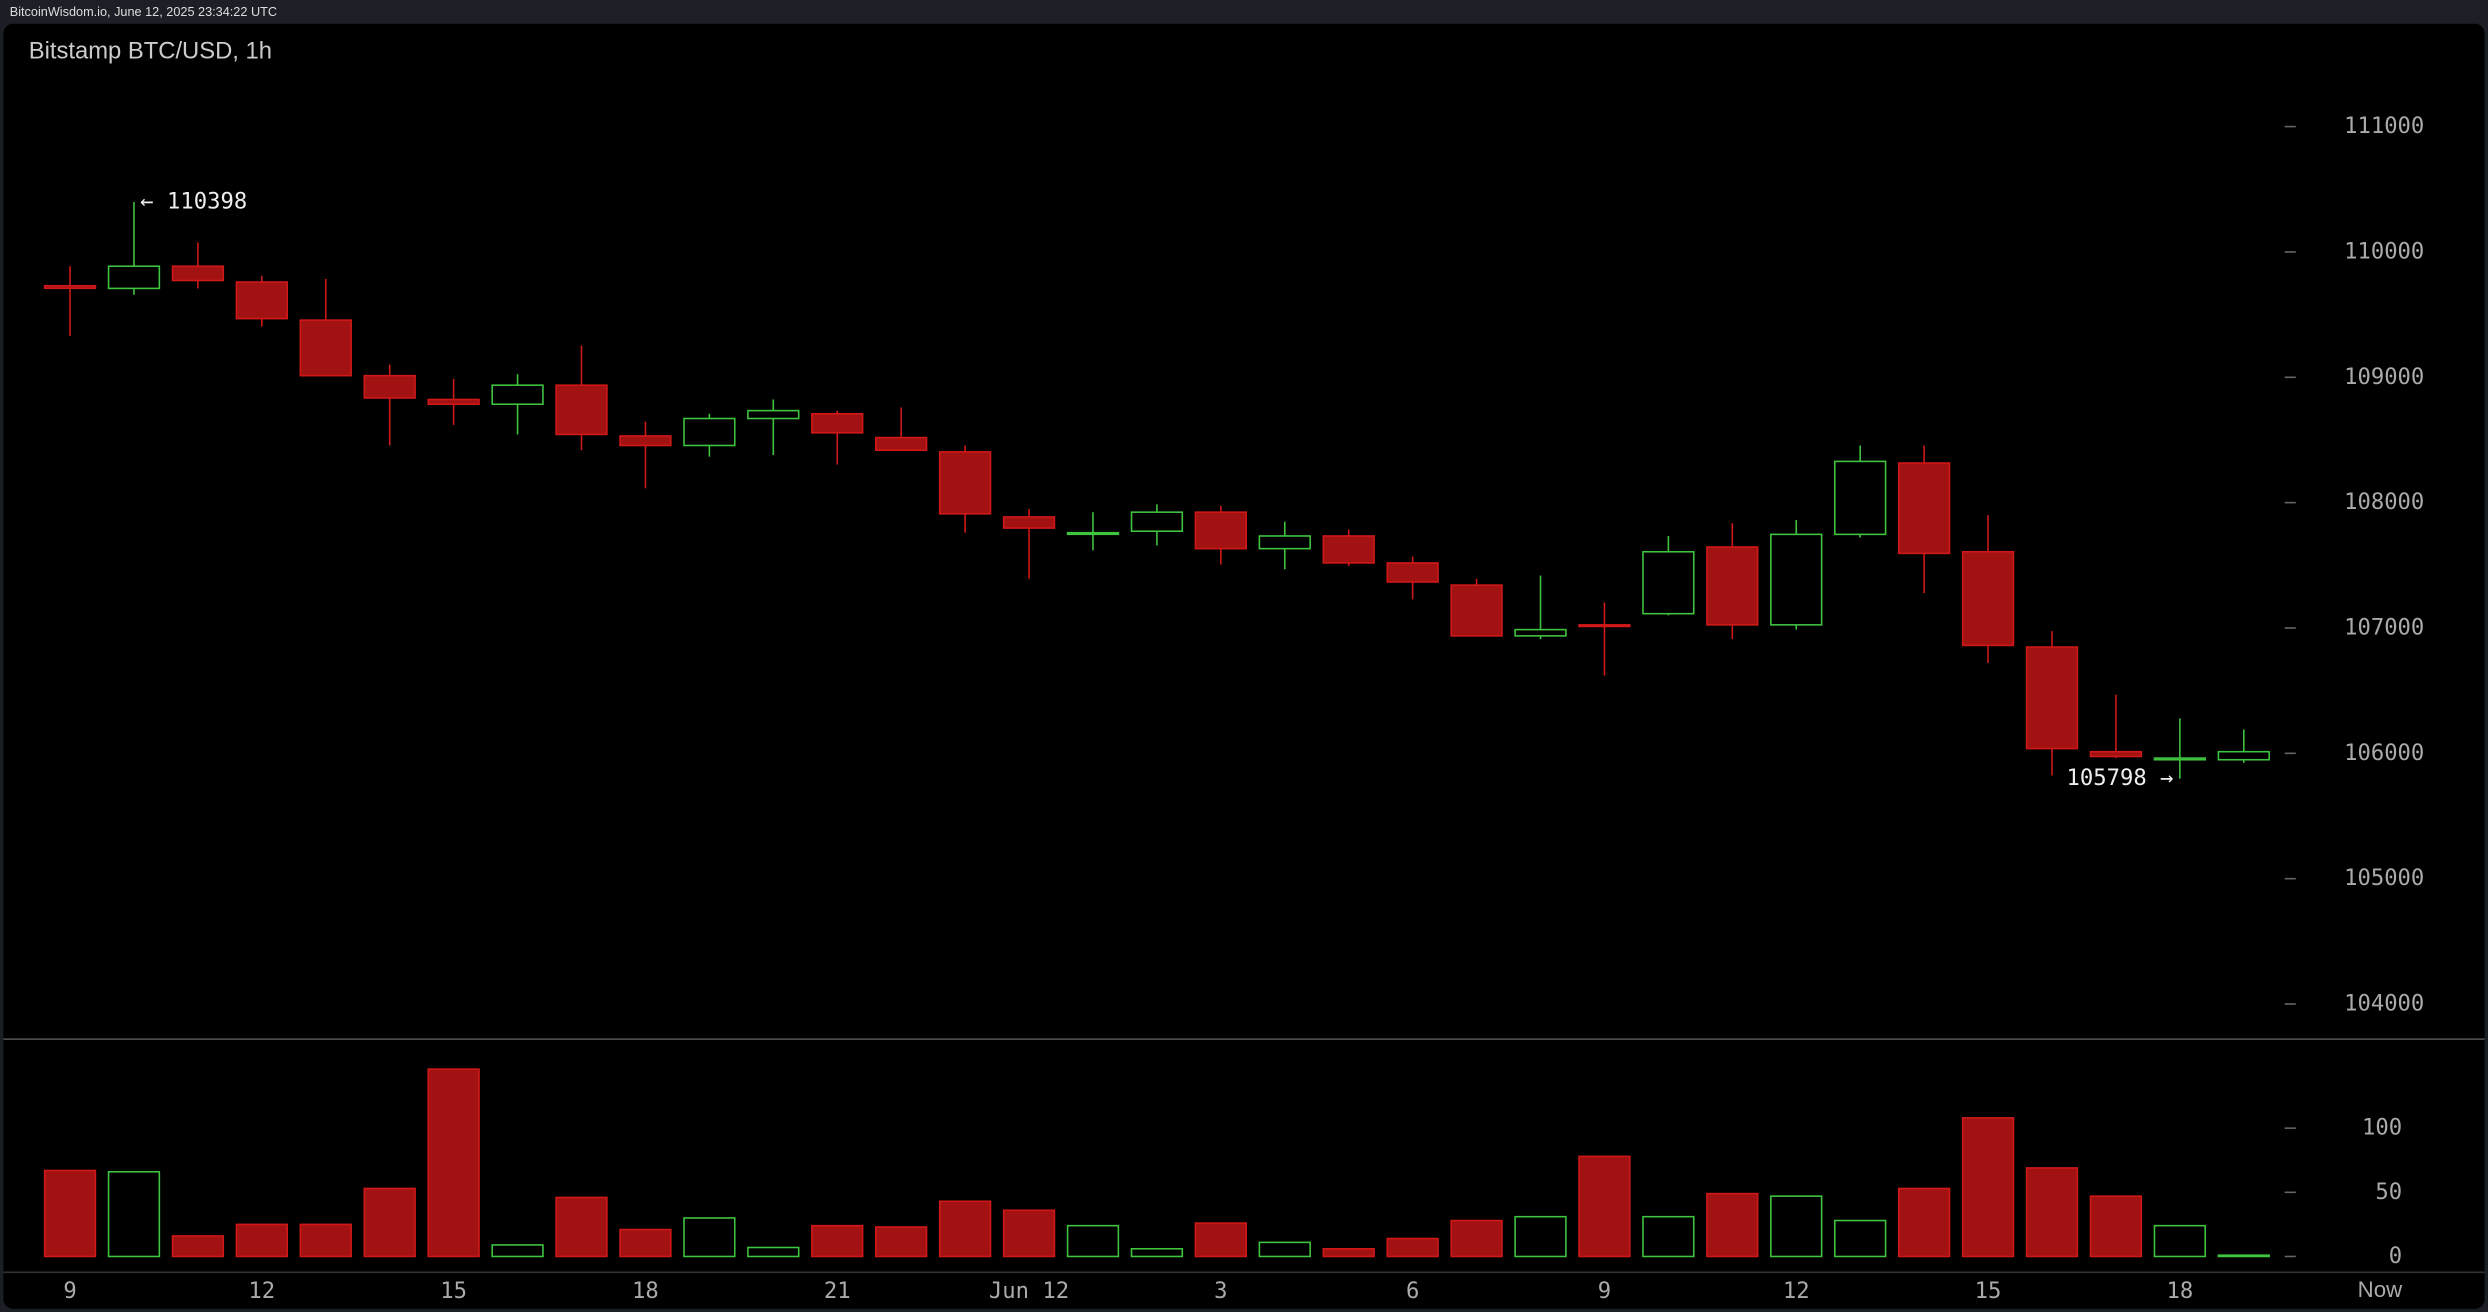 Image resolution: width=2488 pixels, height=1312 pixels. I want to click on y-tick-label: 104000, so click(2384, 1004).